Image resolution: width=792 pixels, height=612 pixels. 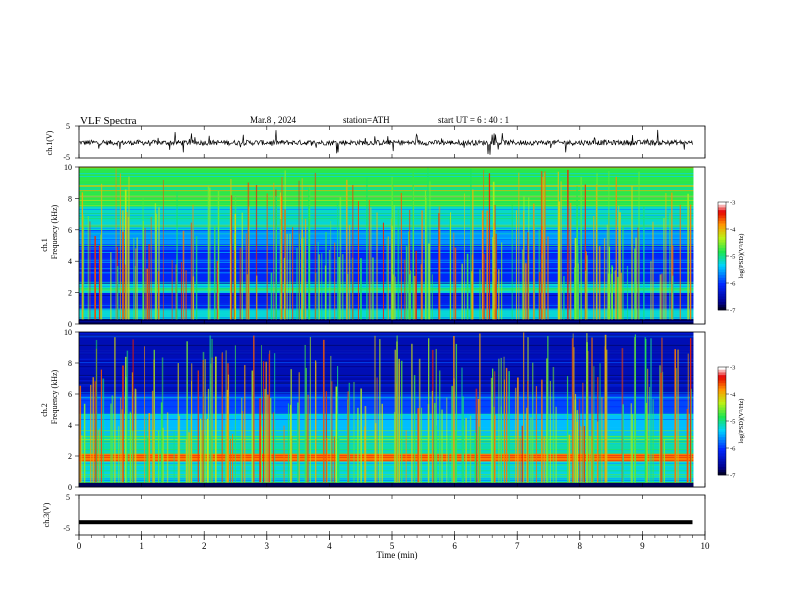 I want to click on date-label: Mar.8 , 2024, so click(x=273, y=120).